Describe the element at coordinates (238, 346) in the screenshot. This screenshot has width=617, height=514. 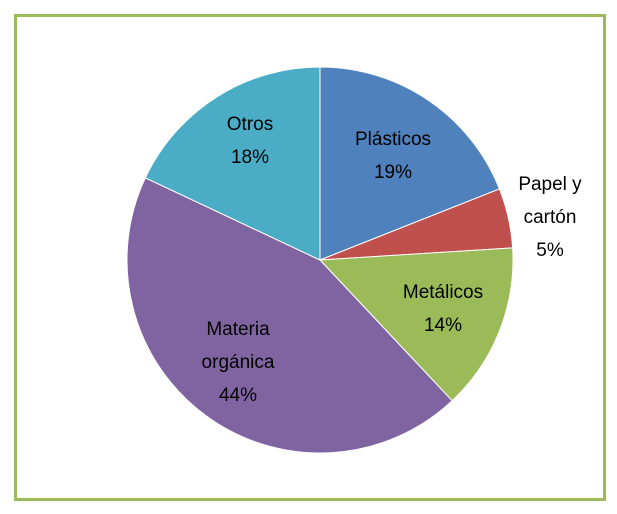
I see `slice-label: Materia orgánica` at that location.